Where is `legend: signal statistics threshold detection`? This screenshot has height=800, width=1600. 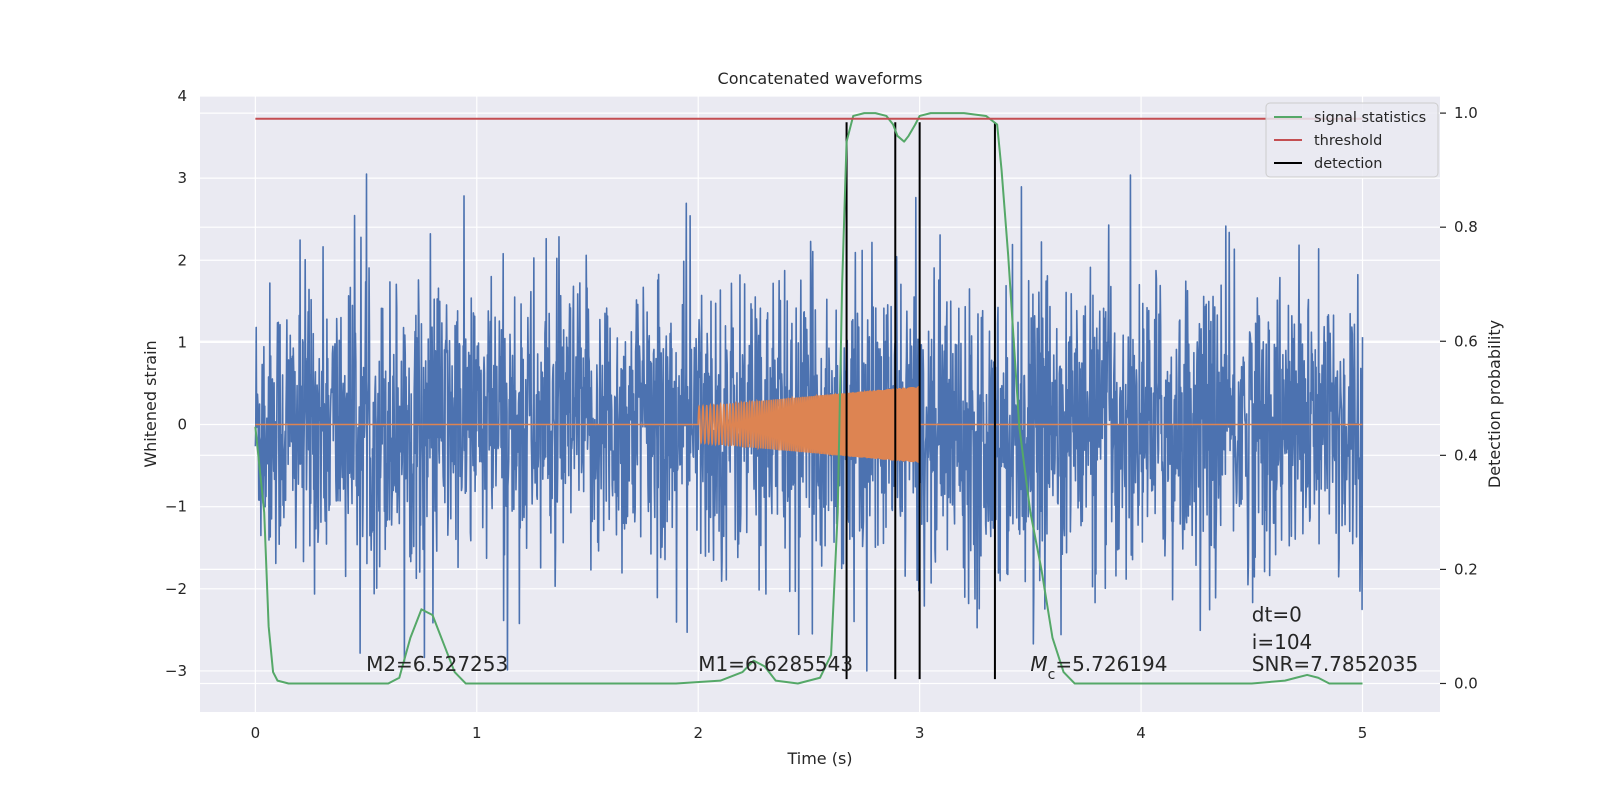 legend: signal statistics threshold detection is located at coordinates (1352, 140).